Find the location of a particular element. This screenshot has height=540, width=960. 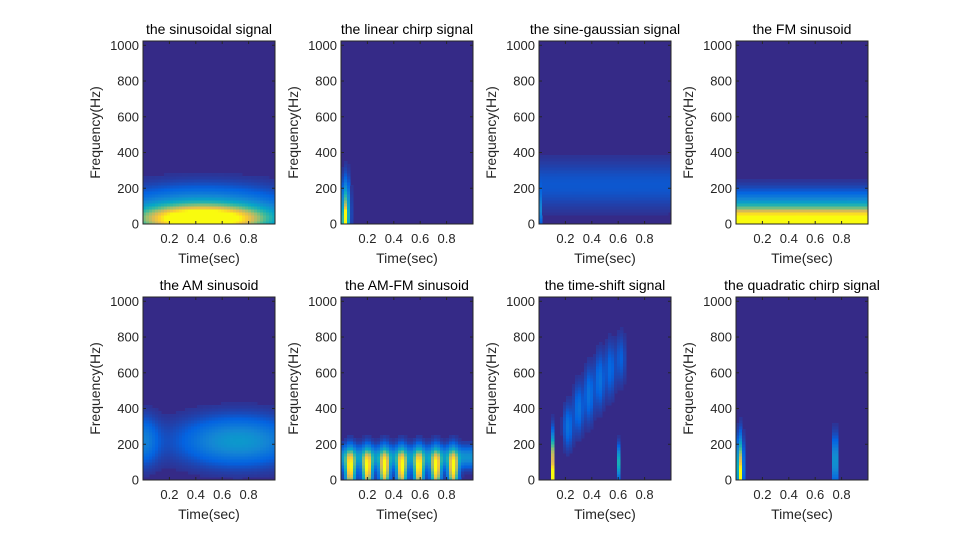

y-tick-label: 600 is located at coordinates (721, 116).